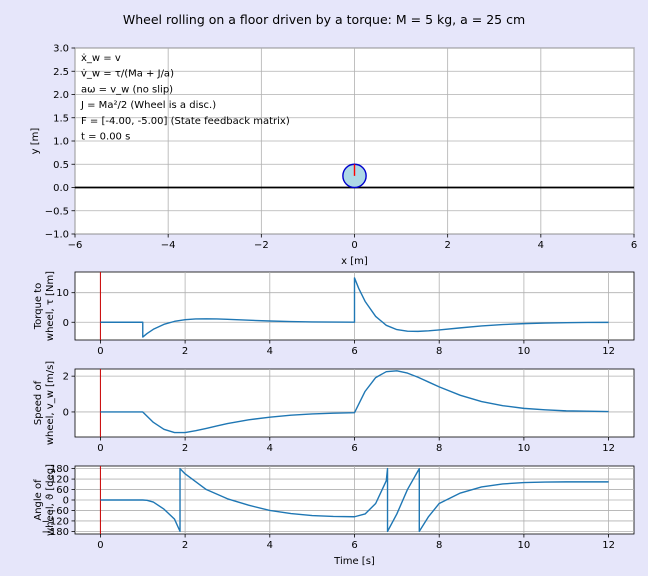 The height and width of the screenshot is (576, 648). I want to click on scene-x-tick-label: −4, so click(168, 245).